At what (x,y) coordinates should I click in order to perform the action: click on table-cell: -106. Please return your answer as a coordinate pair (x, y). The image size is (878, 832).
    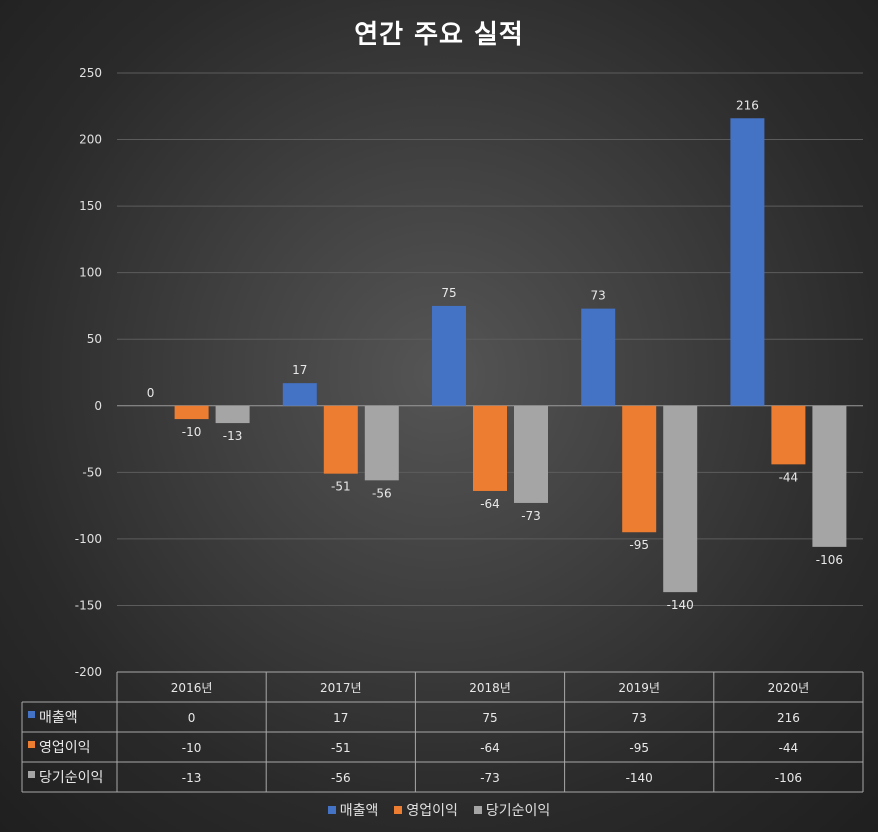
    Looking at the image, I should click on (788, 778).